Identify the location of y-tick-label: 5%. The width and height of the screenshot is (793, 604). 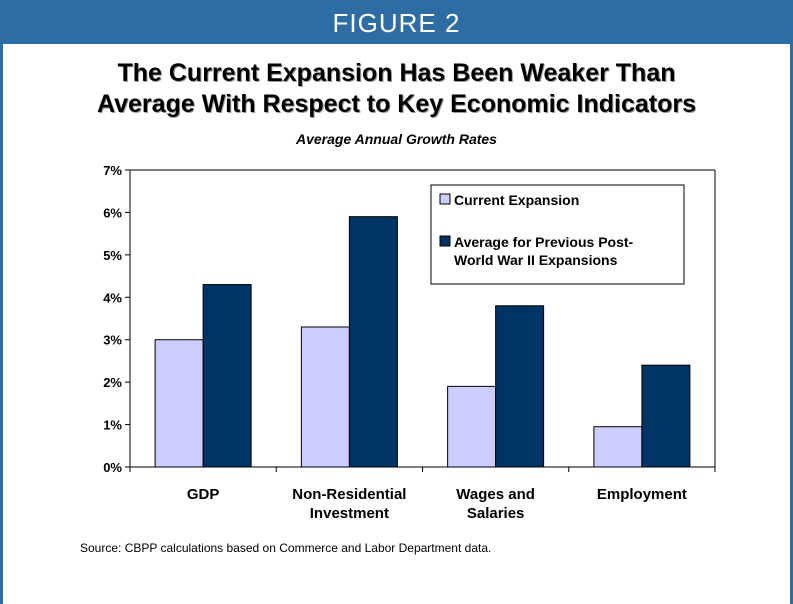
(112, 255).